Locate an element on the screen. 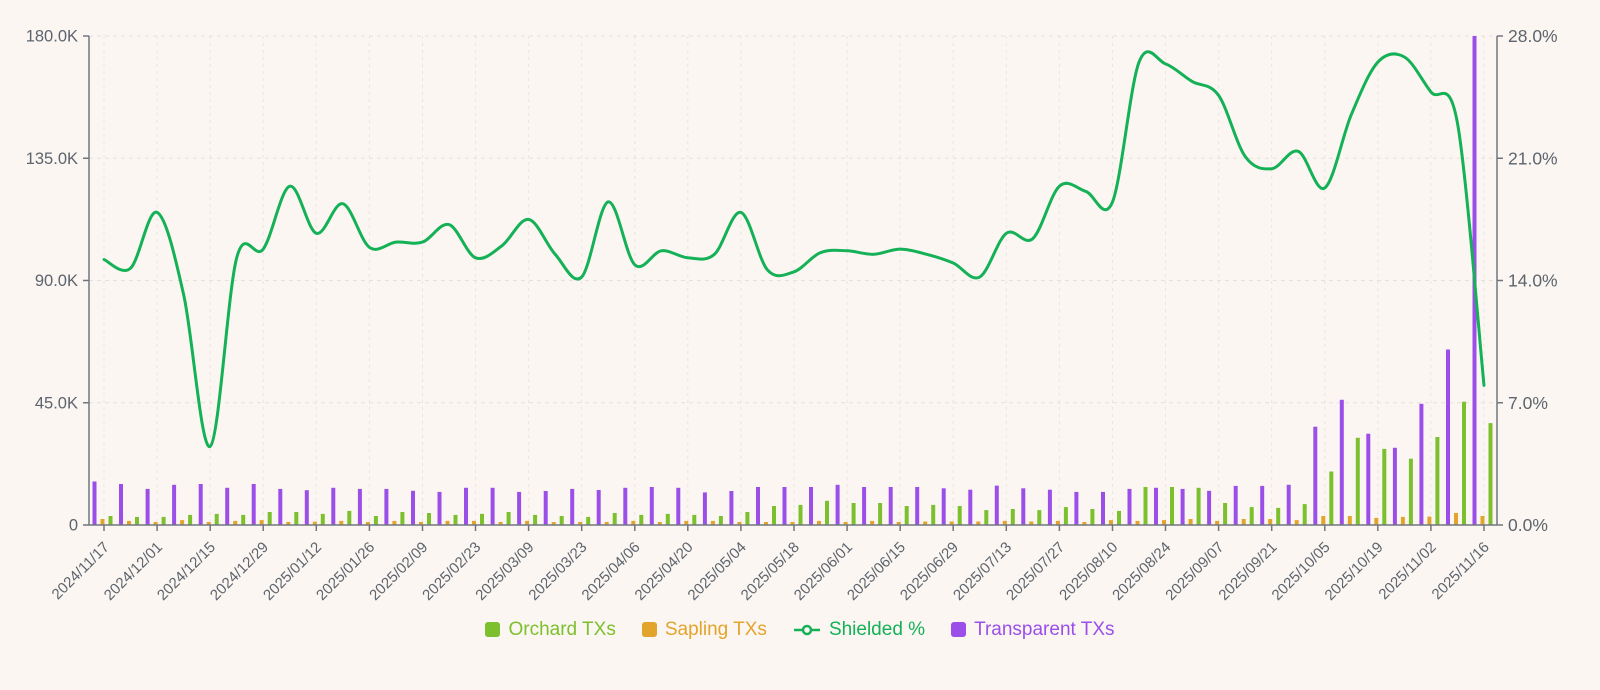 This screenshot has width=1600, height=690. y-right-tick-label: 28.0% is located at coordinates (1533, 36).